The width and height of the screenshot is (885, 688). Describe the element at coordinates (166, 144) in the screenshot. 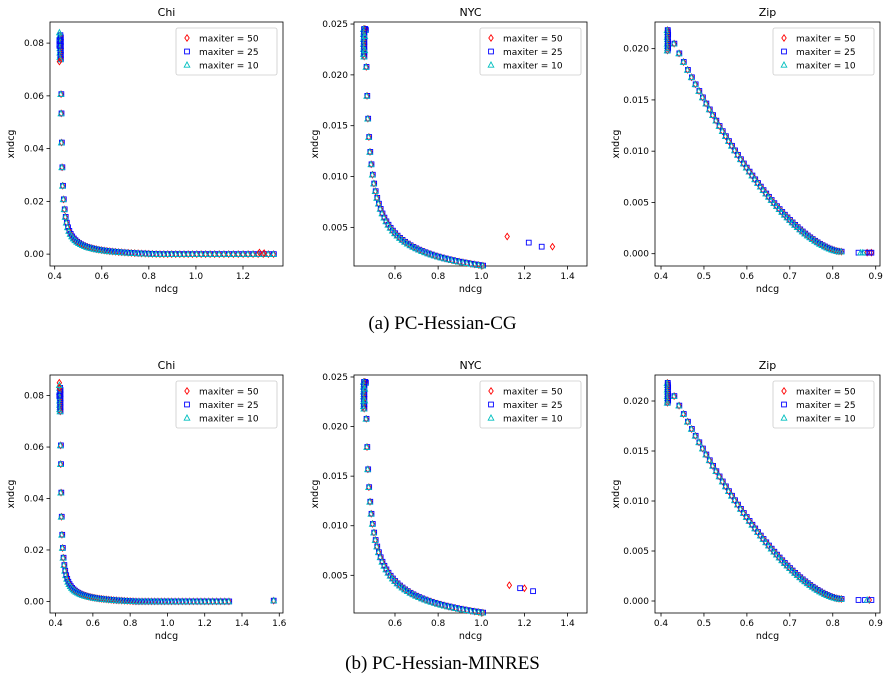

I see `axes-frame` at that location.